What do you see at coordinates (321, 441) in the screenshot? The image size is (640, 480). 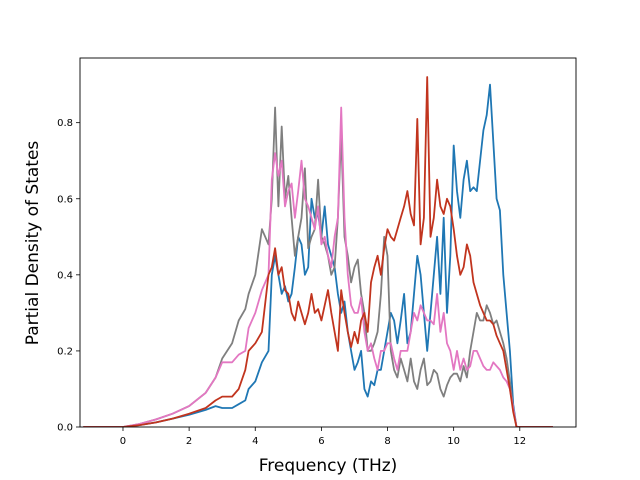 I see `x-tick-label: 6` at bounding box center [321, 441].